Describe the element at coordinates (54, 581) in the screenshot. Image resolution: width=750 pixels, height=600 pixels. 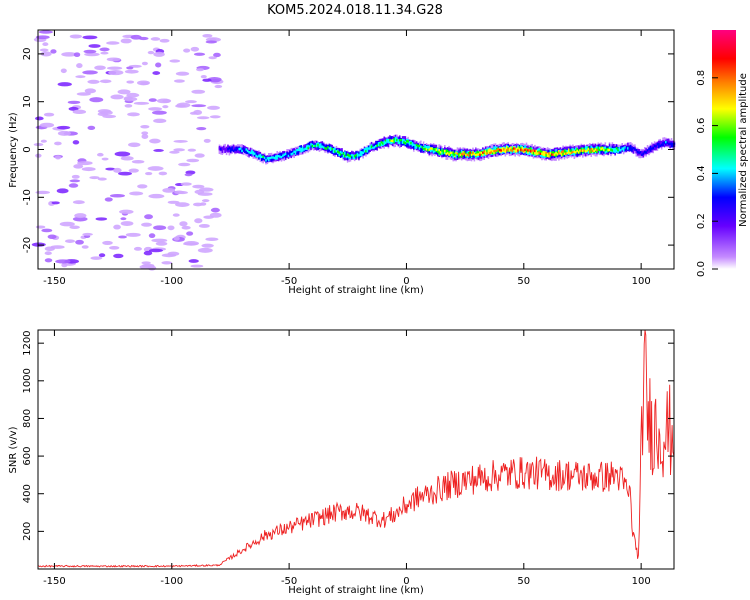
I see `x-tick-label: -150` at that location.